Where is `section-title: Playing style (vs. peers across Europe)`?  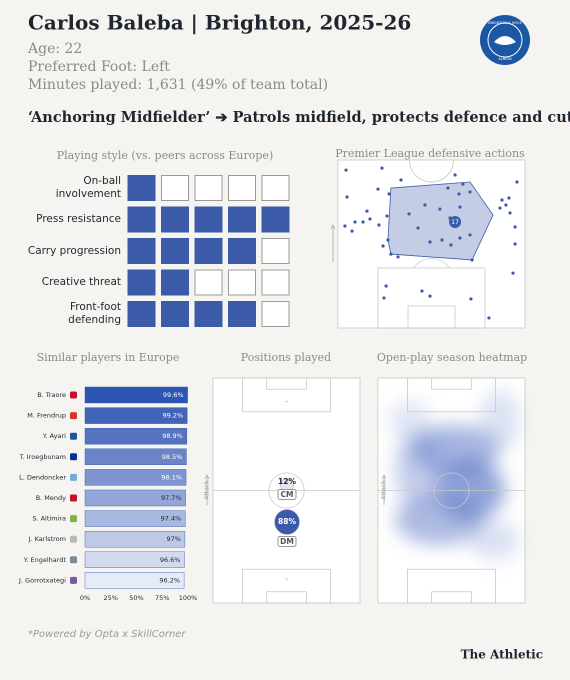
section-title: Playing style (vs. peers across Europe) is located at coordinates (165, 155).